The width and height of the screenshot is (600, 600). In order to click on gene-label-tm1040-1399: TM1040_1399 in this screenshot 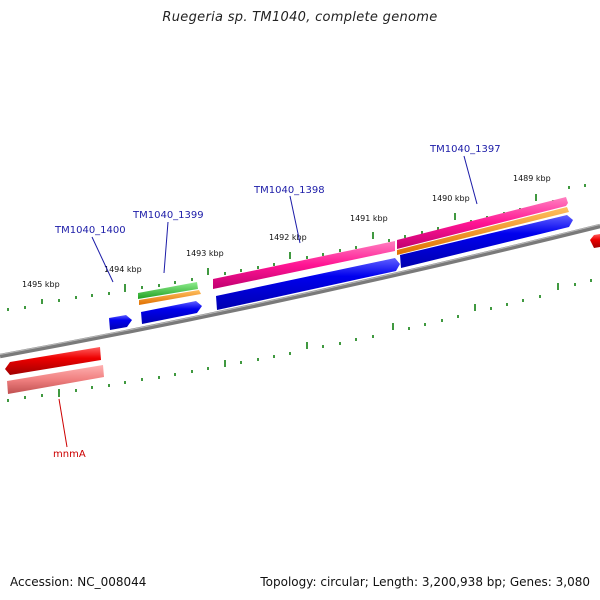, I will do `click(168, 215)`.